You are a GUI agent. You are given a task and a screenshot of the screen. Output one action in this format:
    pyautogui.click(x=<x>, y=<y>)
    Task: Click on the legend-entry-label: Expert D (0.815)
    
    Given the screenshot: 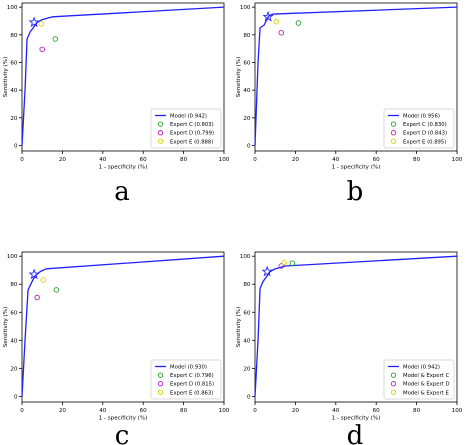 What is the action you would take?
    pyautogui.click(x=192, y=385)
    